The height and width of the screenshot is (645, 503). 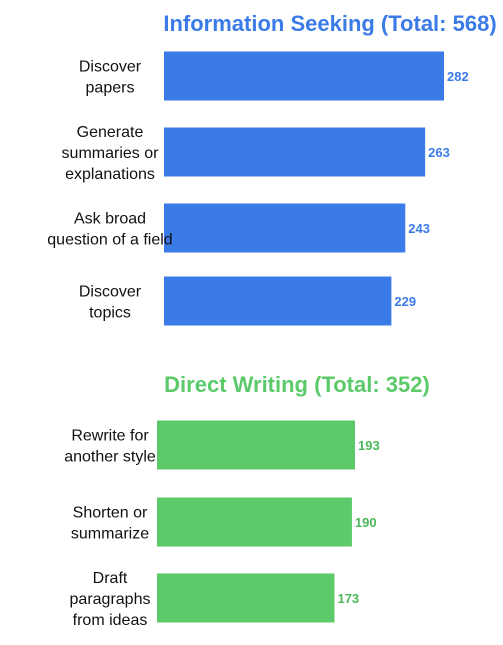 What do you see at coordinates (369, 445) in the screenshot?
I see `bar-value-label: 193` at bounding box center [369, 445].